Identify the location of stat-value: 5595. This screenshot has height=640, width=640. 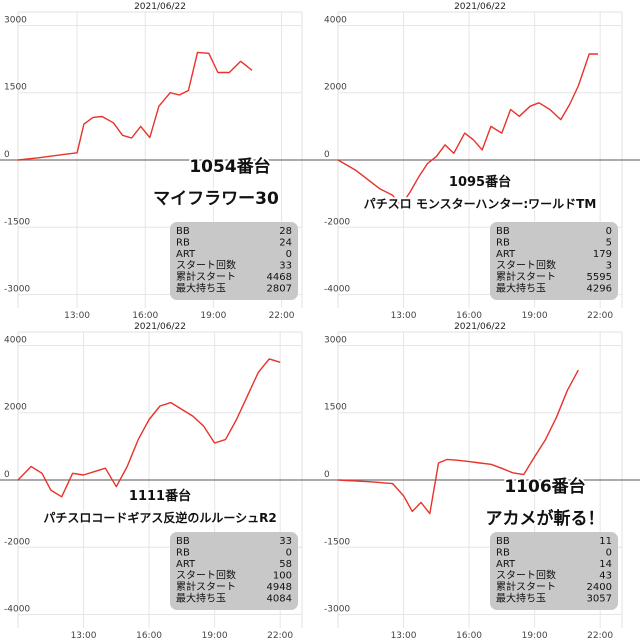
(599, 277).